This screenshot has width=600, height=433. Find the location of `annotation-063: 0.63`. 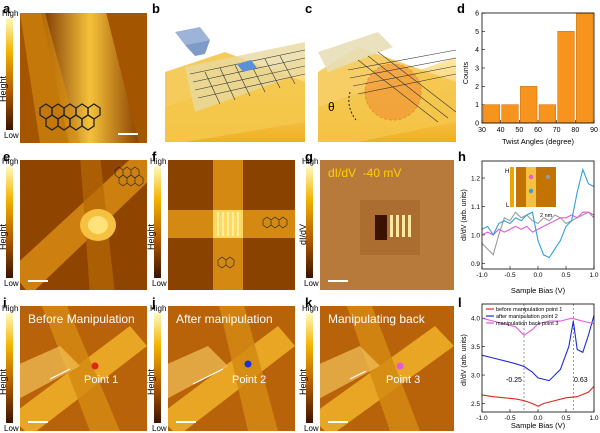

annotation-063: 0.63 is located at coordinates (581, 380).